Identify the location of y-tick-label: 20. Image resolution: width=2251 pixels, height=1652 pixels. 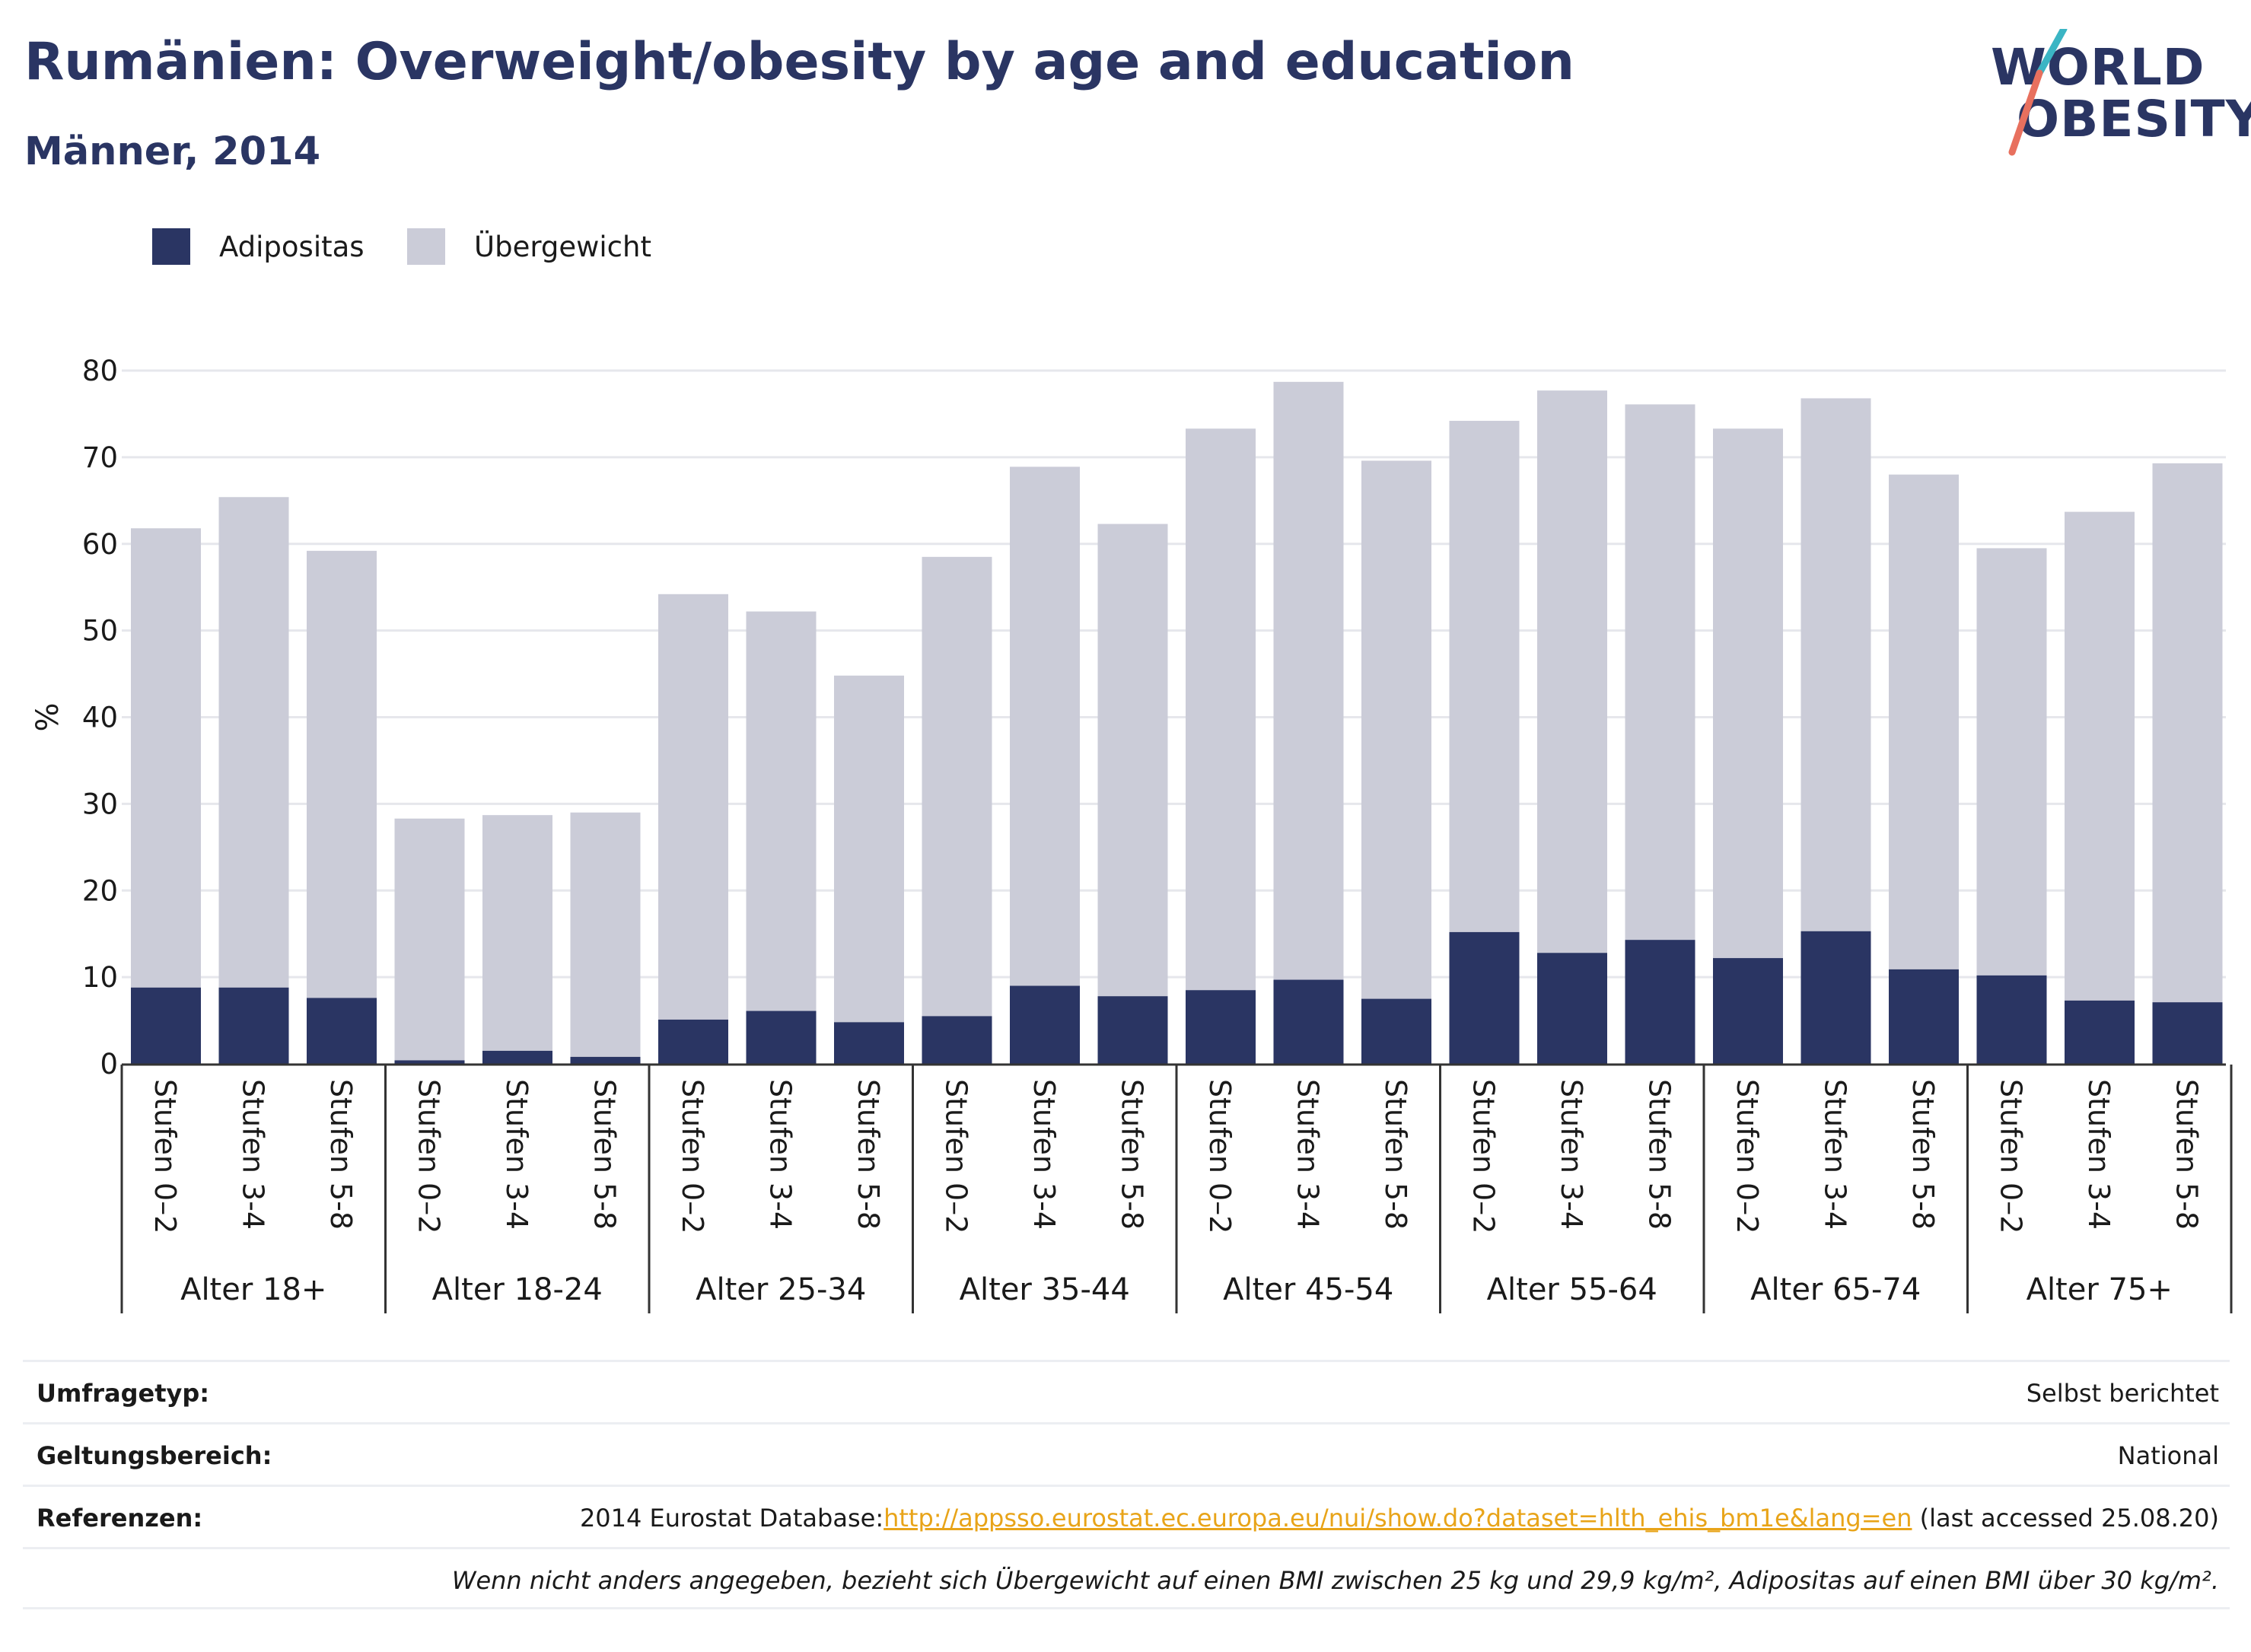
(100, 890).